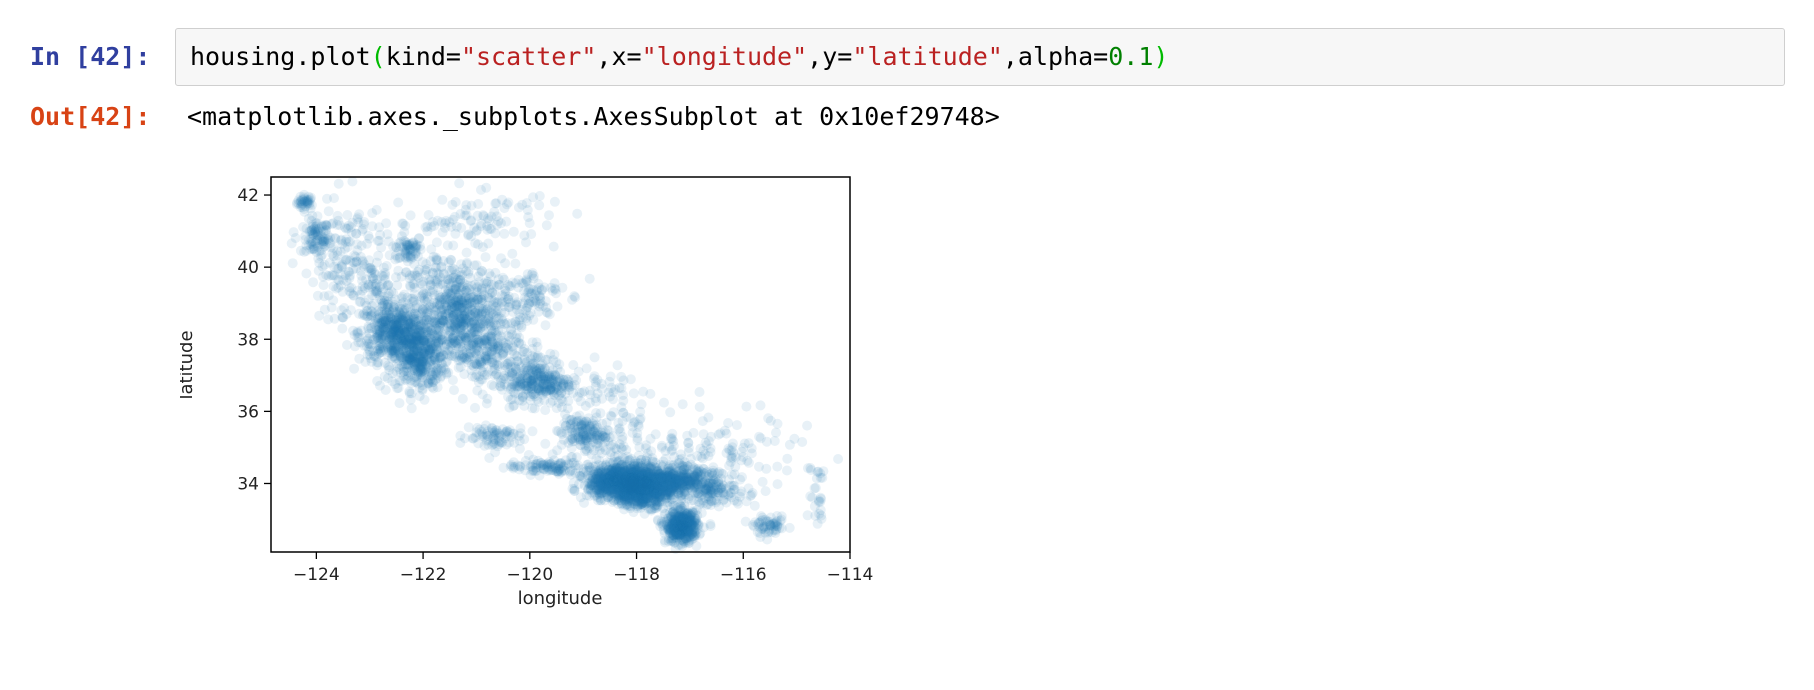 The image size is (1814, 690). Describe the element at coordinates (423, 56) in the screenshot. I see `code-arg-kind-key: kind=` at that location.